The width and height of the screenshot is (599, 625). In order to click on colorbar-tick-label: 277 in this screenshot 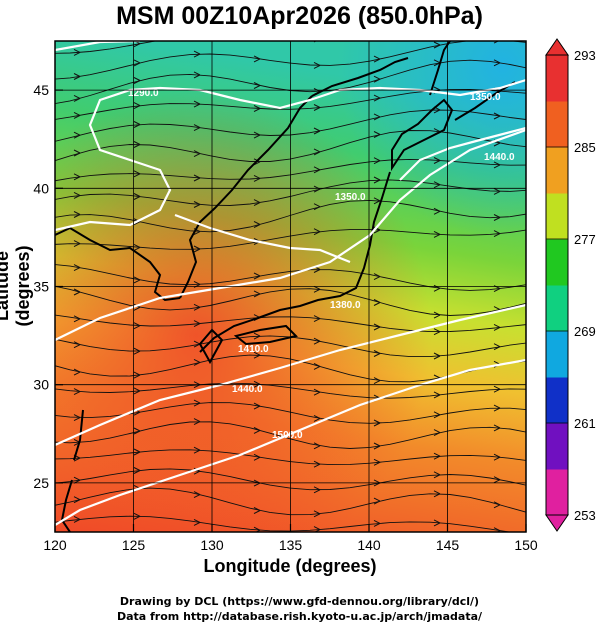, I will do `click(585, 239)`.